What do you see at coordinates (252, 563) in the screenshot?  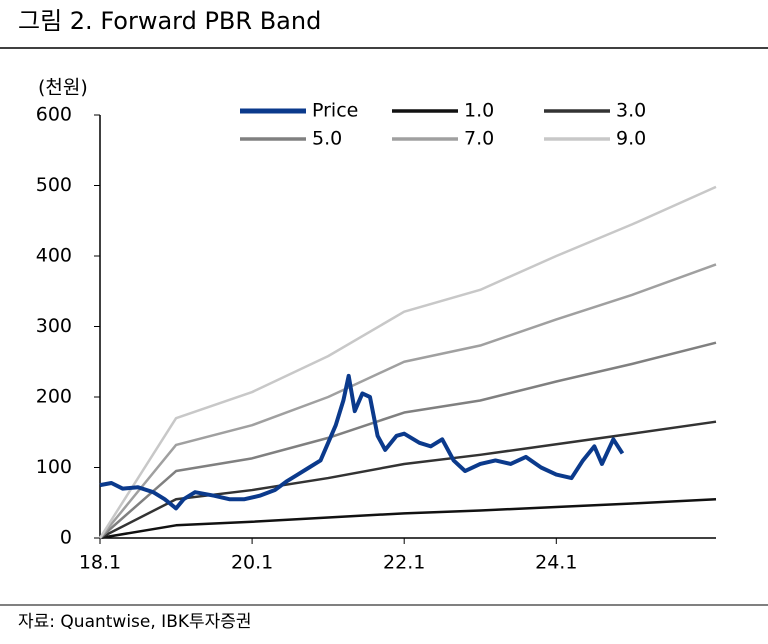 I see `x-tick-label: 20.1` at bounding box center [252, 563].